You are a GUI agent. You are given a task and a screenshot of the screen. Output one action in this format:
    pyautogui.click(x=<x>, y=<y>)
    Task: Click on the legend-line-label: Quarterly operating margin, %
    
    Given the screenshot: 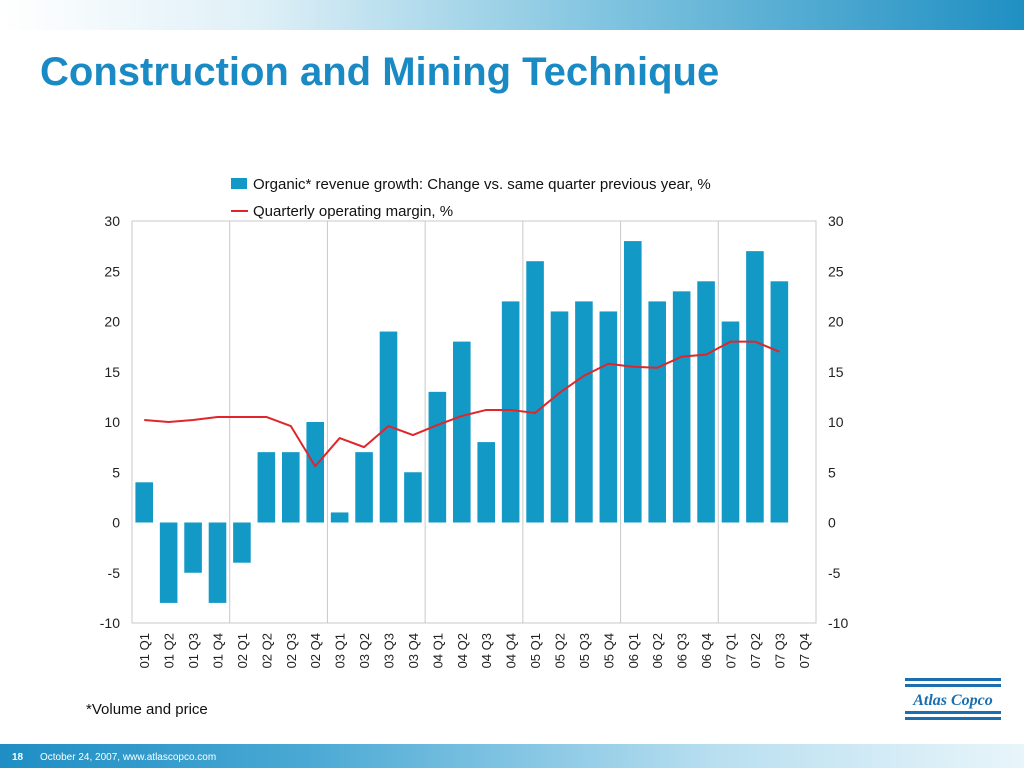 What is the action you would take?
    pyautogui.click(x=353, y=211)
    